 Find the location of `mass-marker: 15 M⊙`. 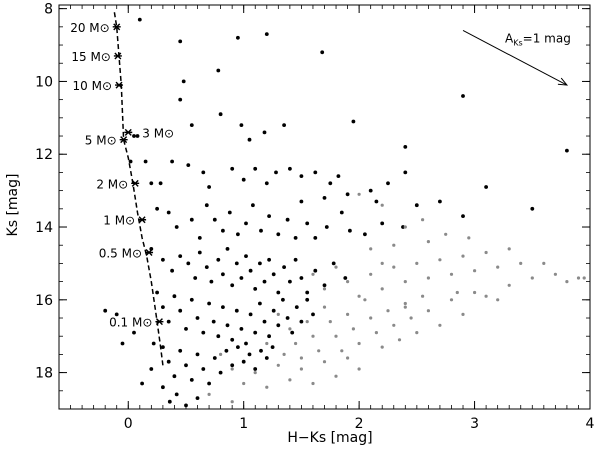

mass-marker: 15 M⊙ is located at coordinates (96, 57).